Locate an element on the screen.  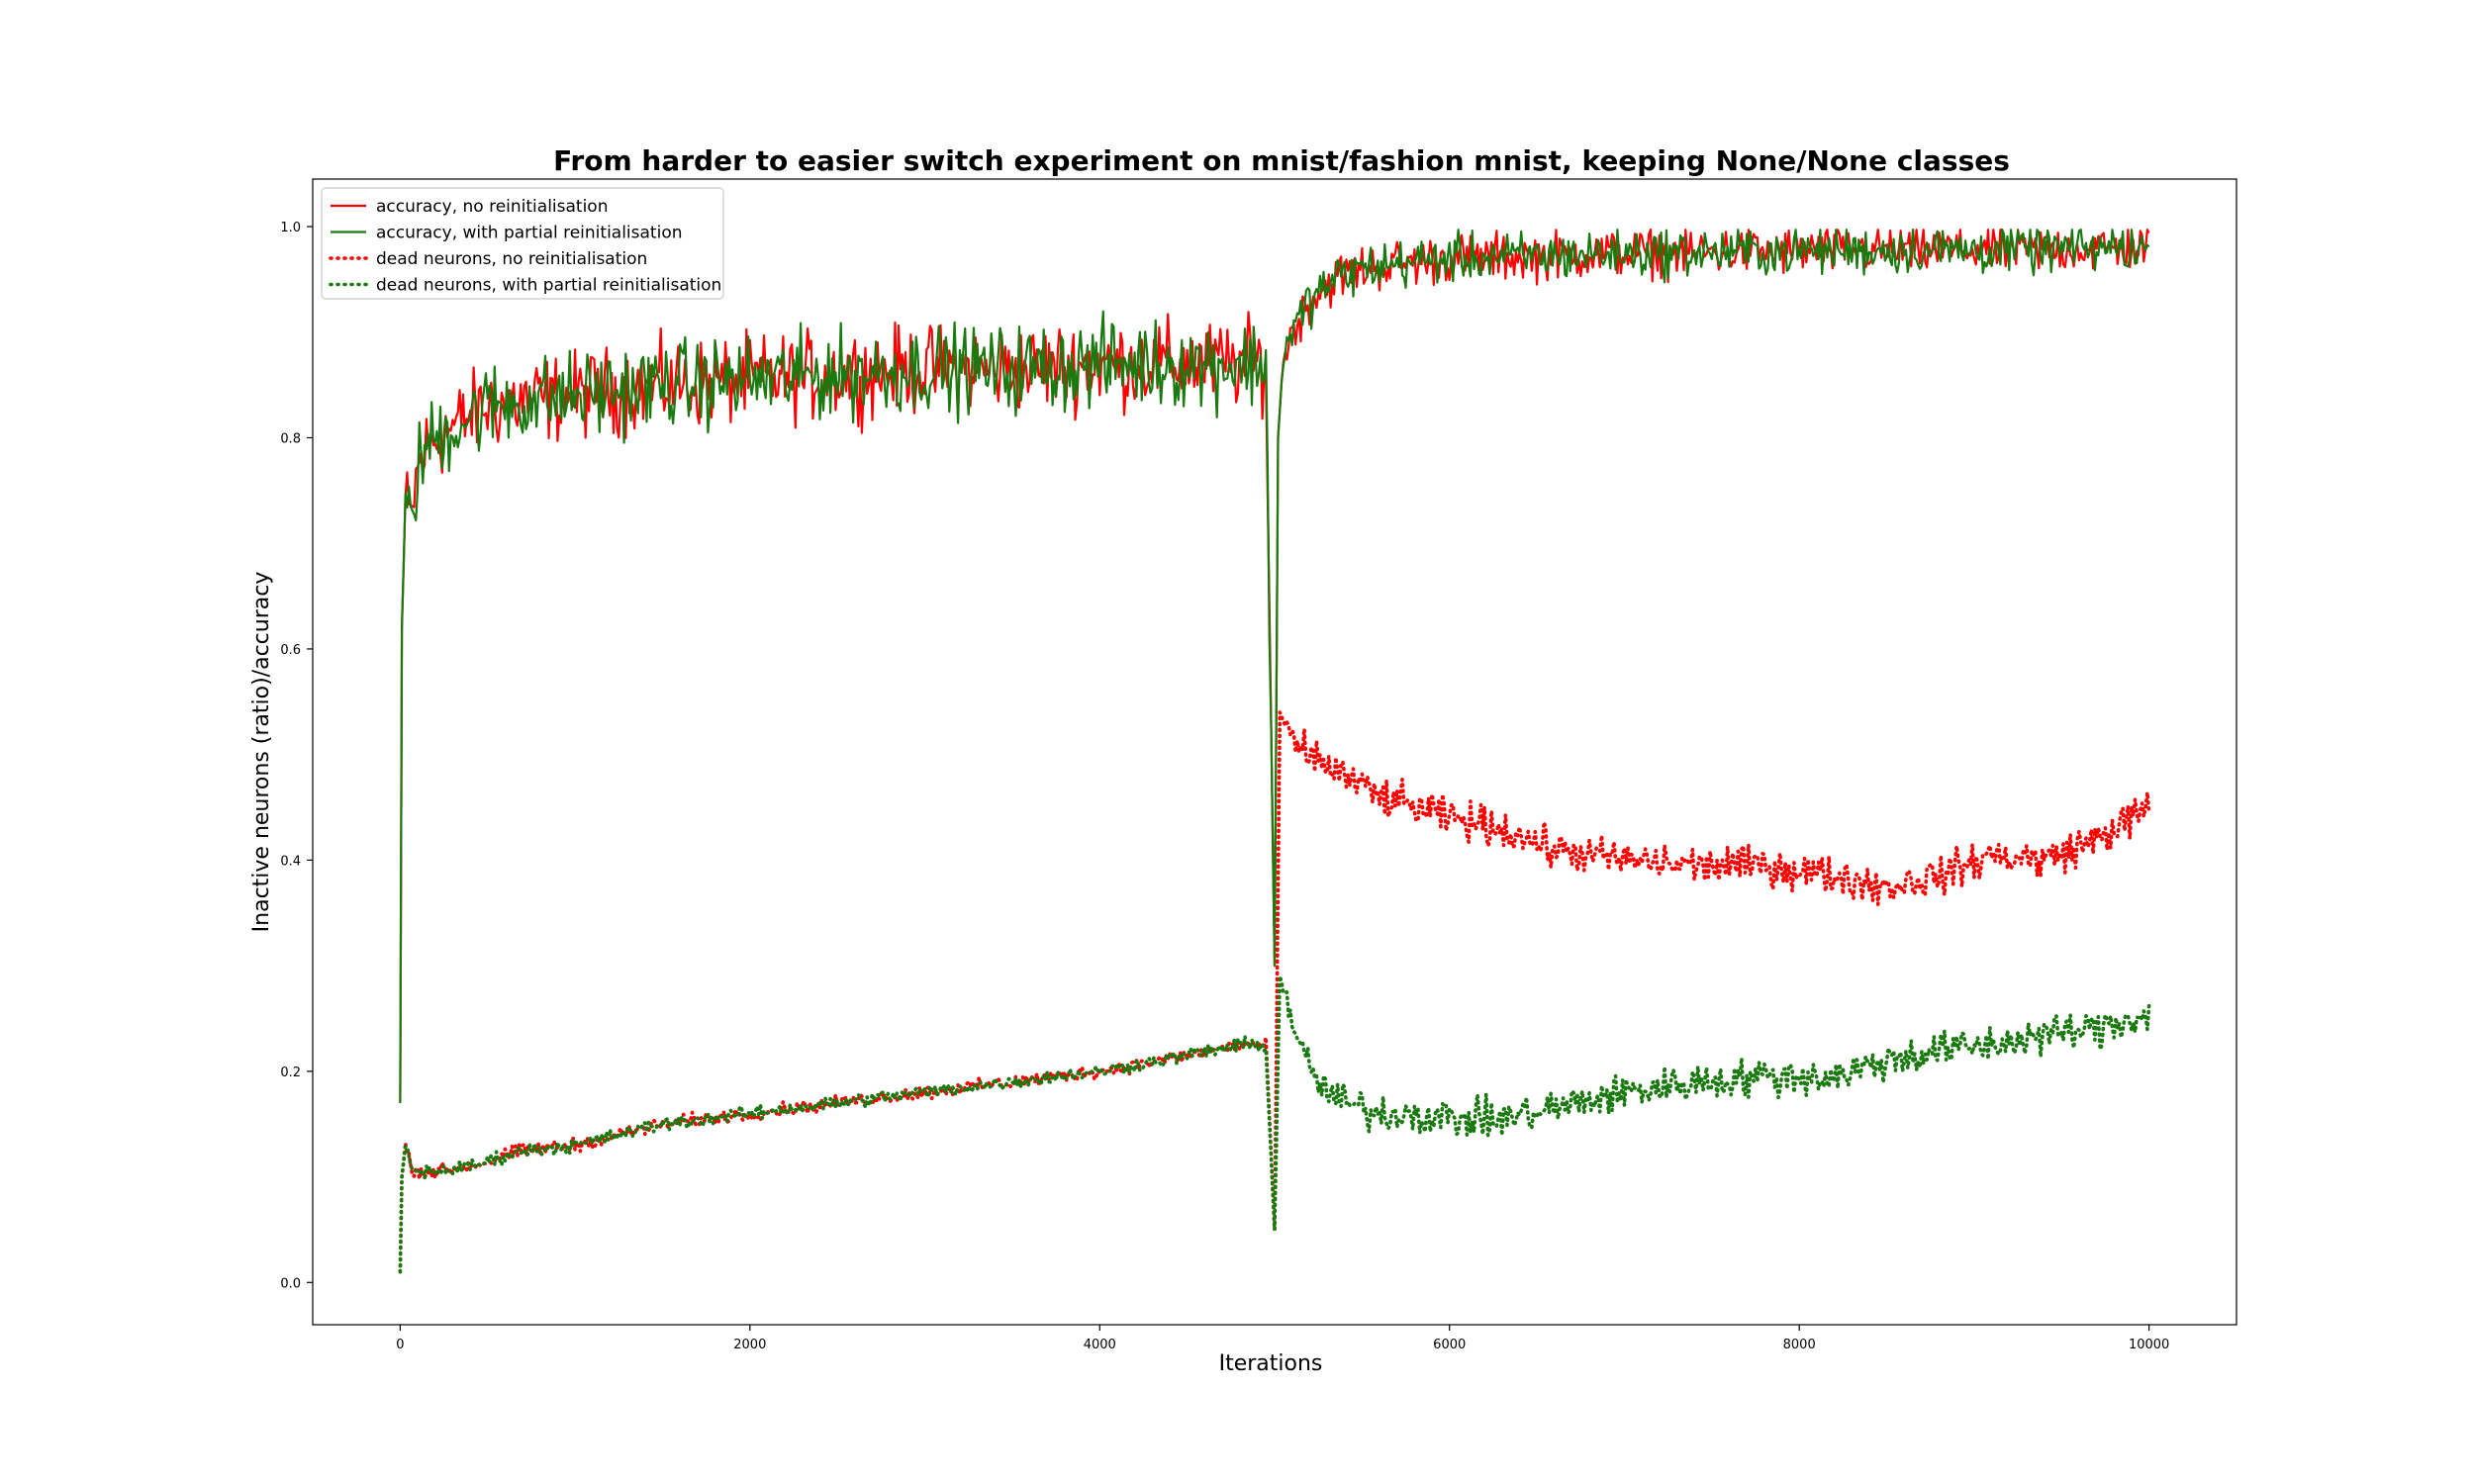
y-axis-label: Inactive neurons (ratio)/accuracy is located at coordinates (262, 752).